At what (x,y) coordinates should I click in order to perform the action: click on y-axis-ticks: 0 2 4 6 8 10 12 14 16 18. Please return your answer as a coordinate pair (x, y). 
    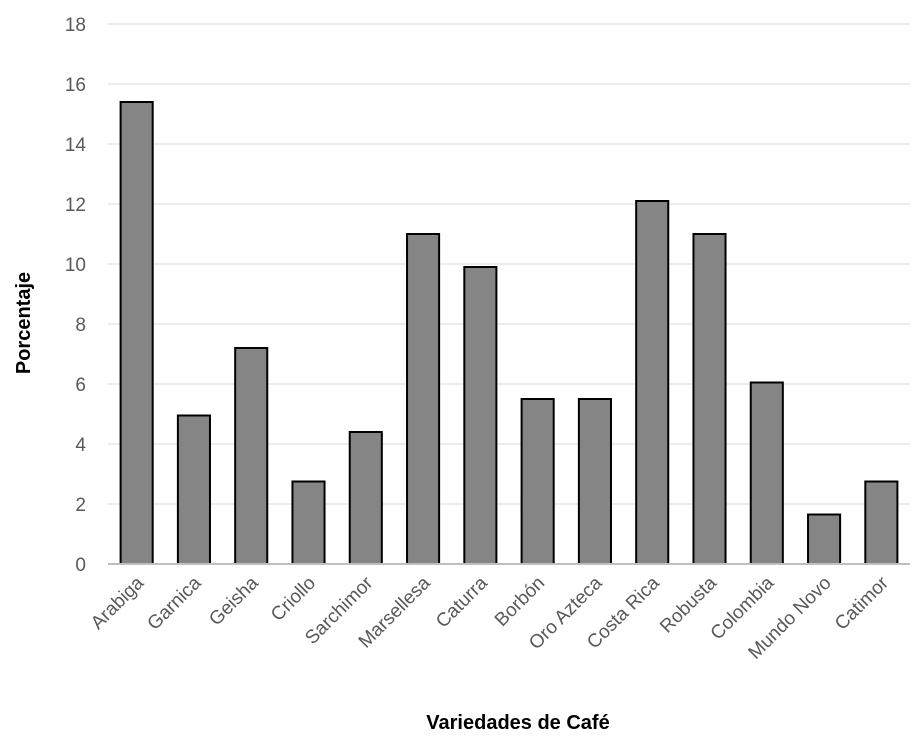
    Looking at the image, I should click on (76, 295).